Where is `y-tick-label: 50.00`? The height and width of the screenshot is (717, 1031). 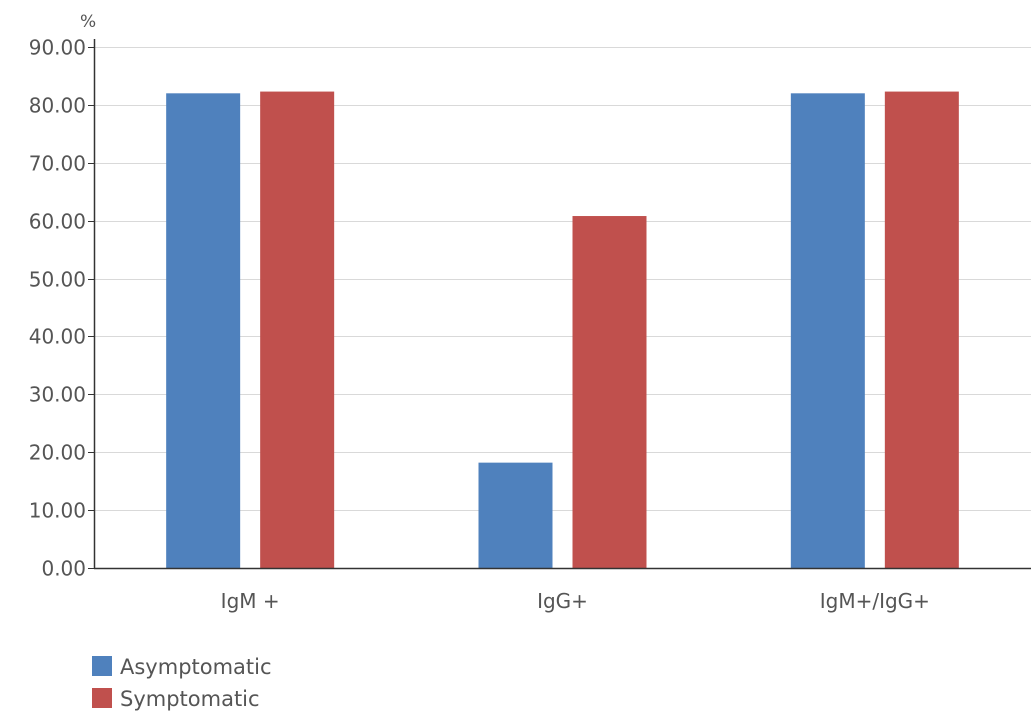 y-tick-label: 50.00 is located at coordinates (57, 280).